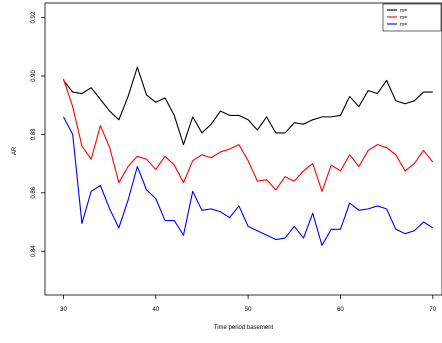 The image size is (442, 343). Describe the element at coordinates (432, 310) in the screenshot. I see `x-tick-label: 70` at that location.